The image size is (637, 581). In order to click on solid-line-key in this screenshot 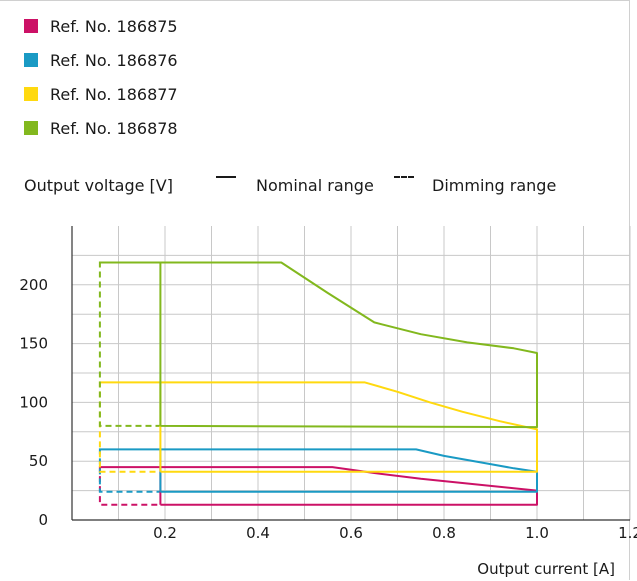, I will do `click(226, 177)`.